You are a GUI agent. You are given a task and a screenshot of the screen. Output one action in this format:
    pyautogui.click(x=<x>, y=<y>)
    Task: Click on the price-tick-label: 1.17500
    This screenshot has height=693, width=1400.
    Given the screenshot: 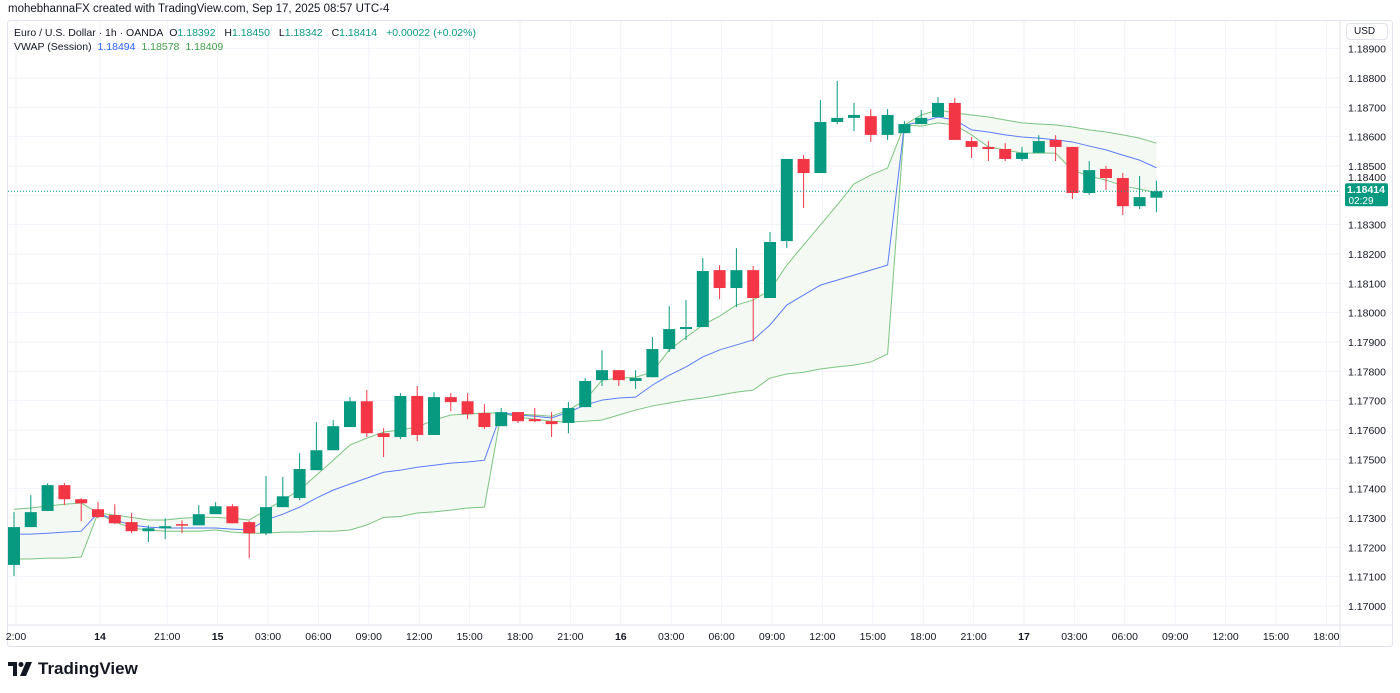 What is the action you would take?
    pyautogui.click(x=1367, y=460)
    